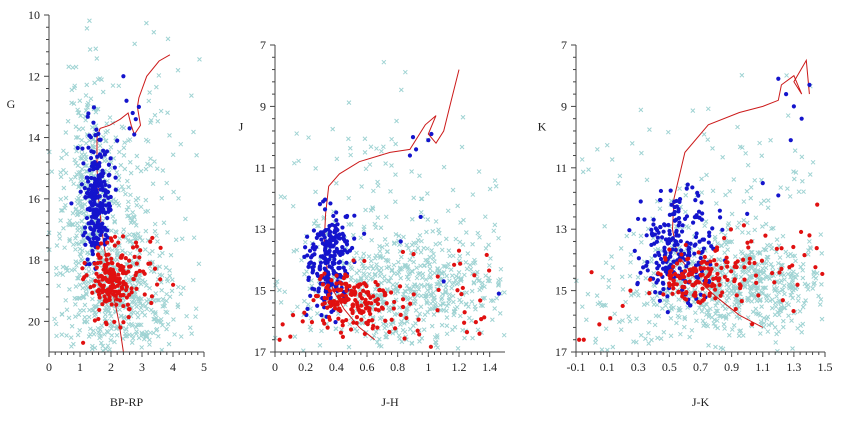  I want to click on red-member-layer, so click(128, 289).